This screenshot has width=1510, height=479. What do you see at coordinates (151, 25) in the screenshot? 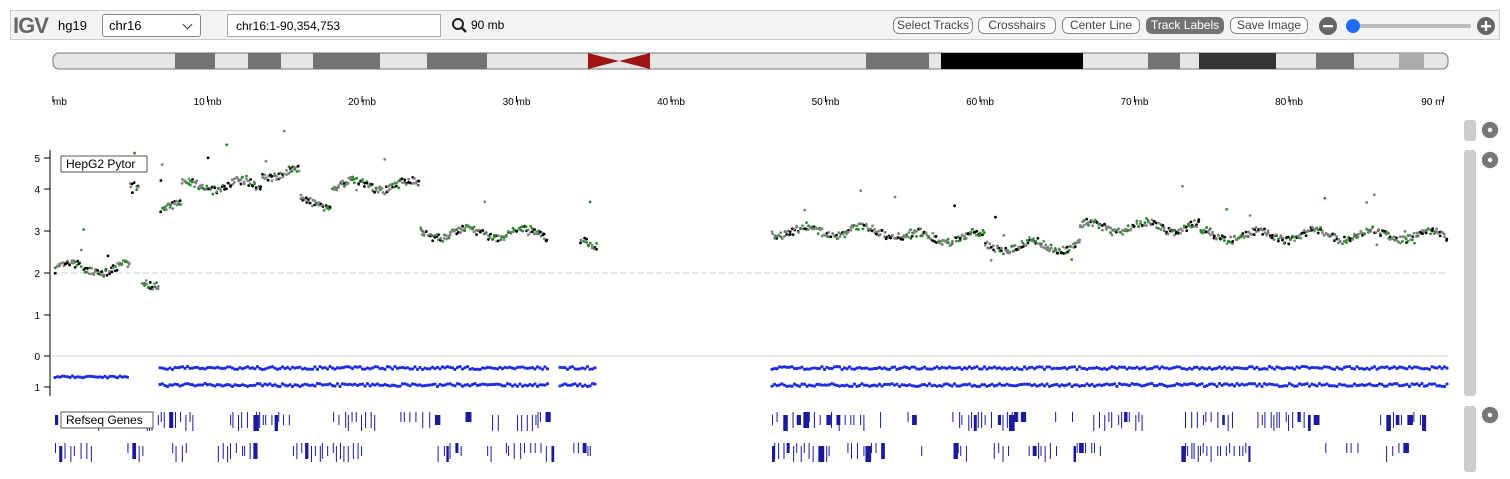
I see `chromosome-select: chr16` at bounding box center [151, 25].